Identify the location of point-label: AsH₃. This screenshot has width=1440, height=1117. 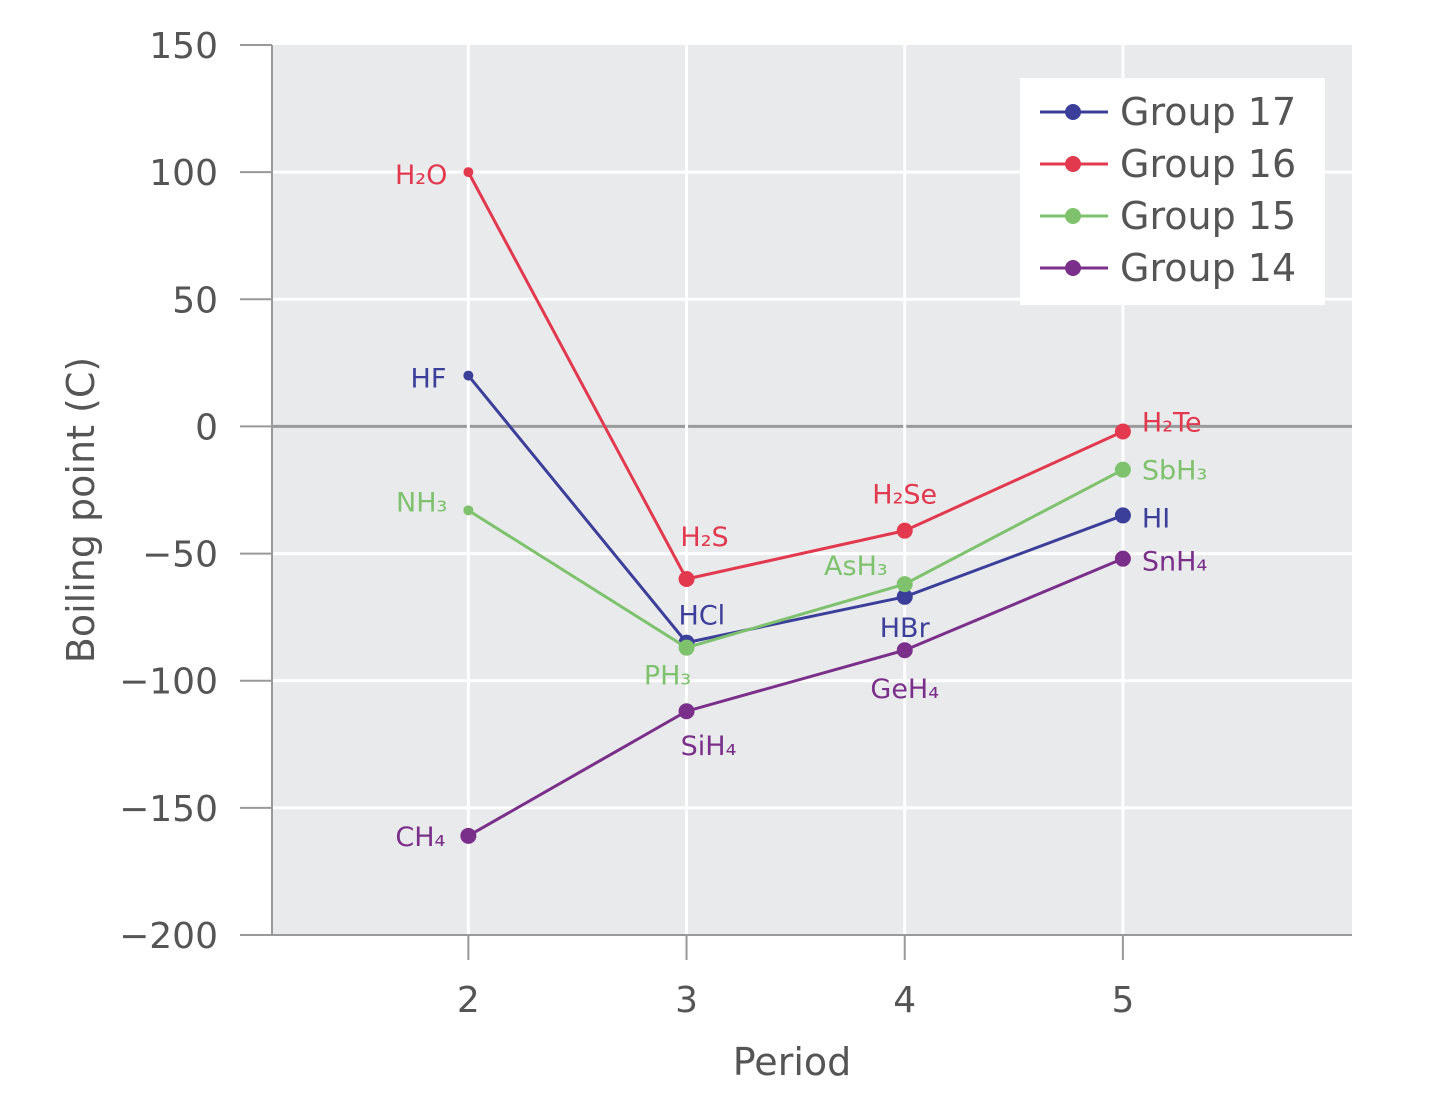
(856, 566).